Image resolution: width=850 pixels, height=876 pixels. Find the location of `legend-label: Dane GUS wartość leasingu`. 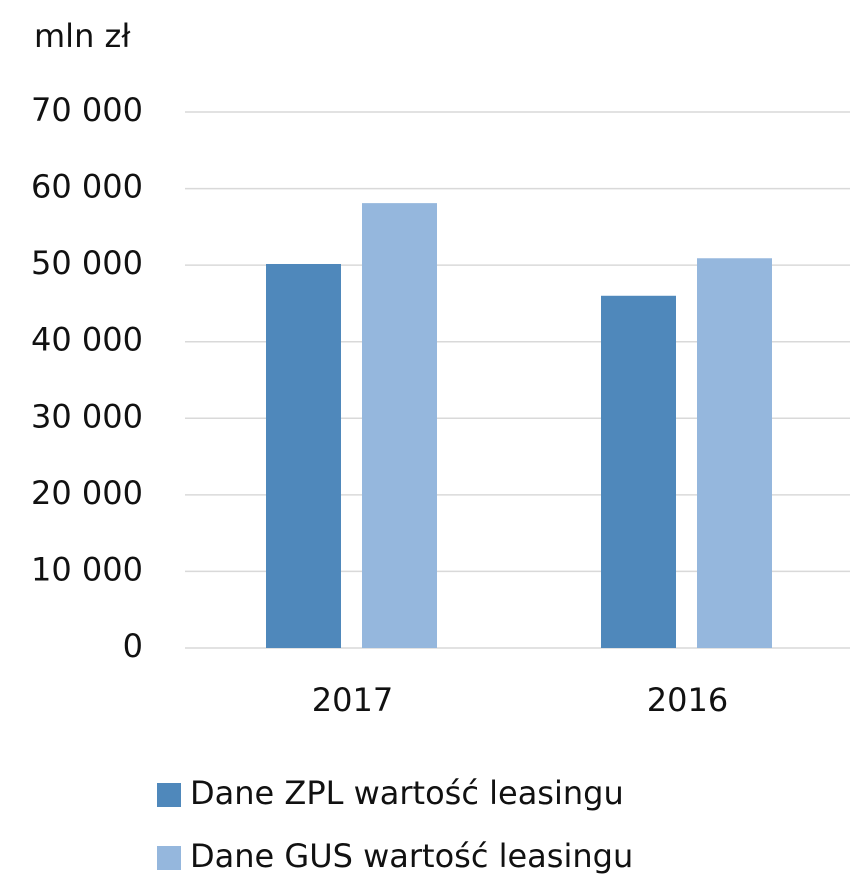

legend-label: Dane GUS wartość leasingu is located at coordinates (411, 856).